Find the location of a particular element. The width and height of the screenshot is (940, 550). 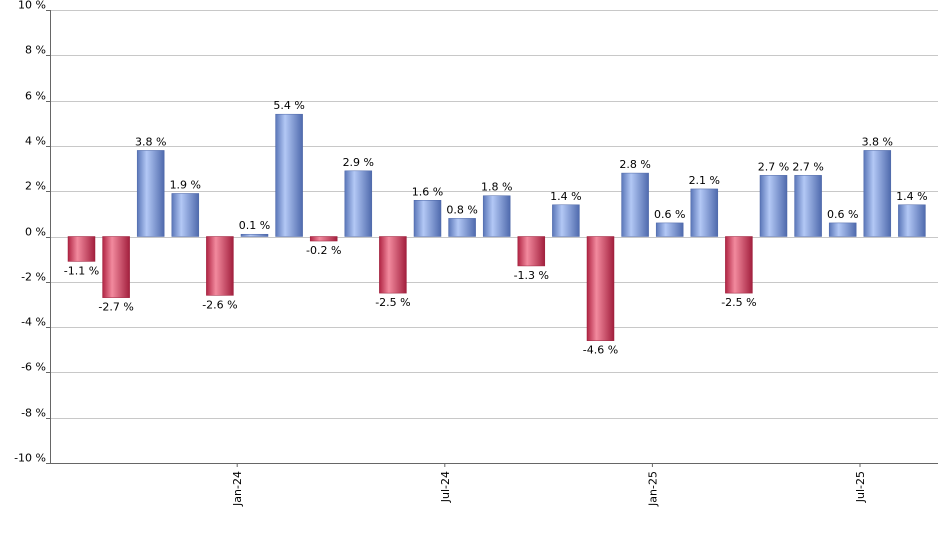

data-label: 1.9 % is located at coordinates (185, 184).